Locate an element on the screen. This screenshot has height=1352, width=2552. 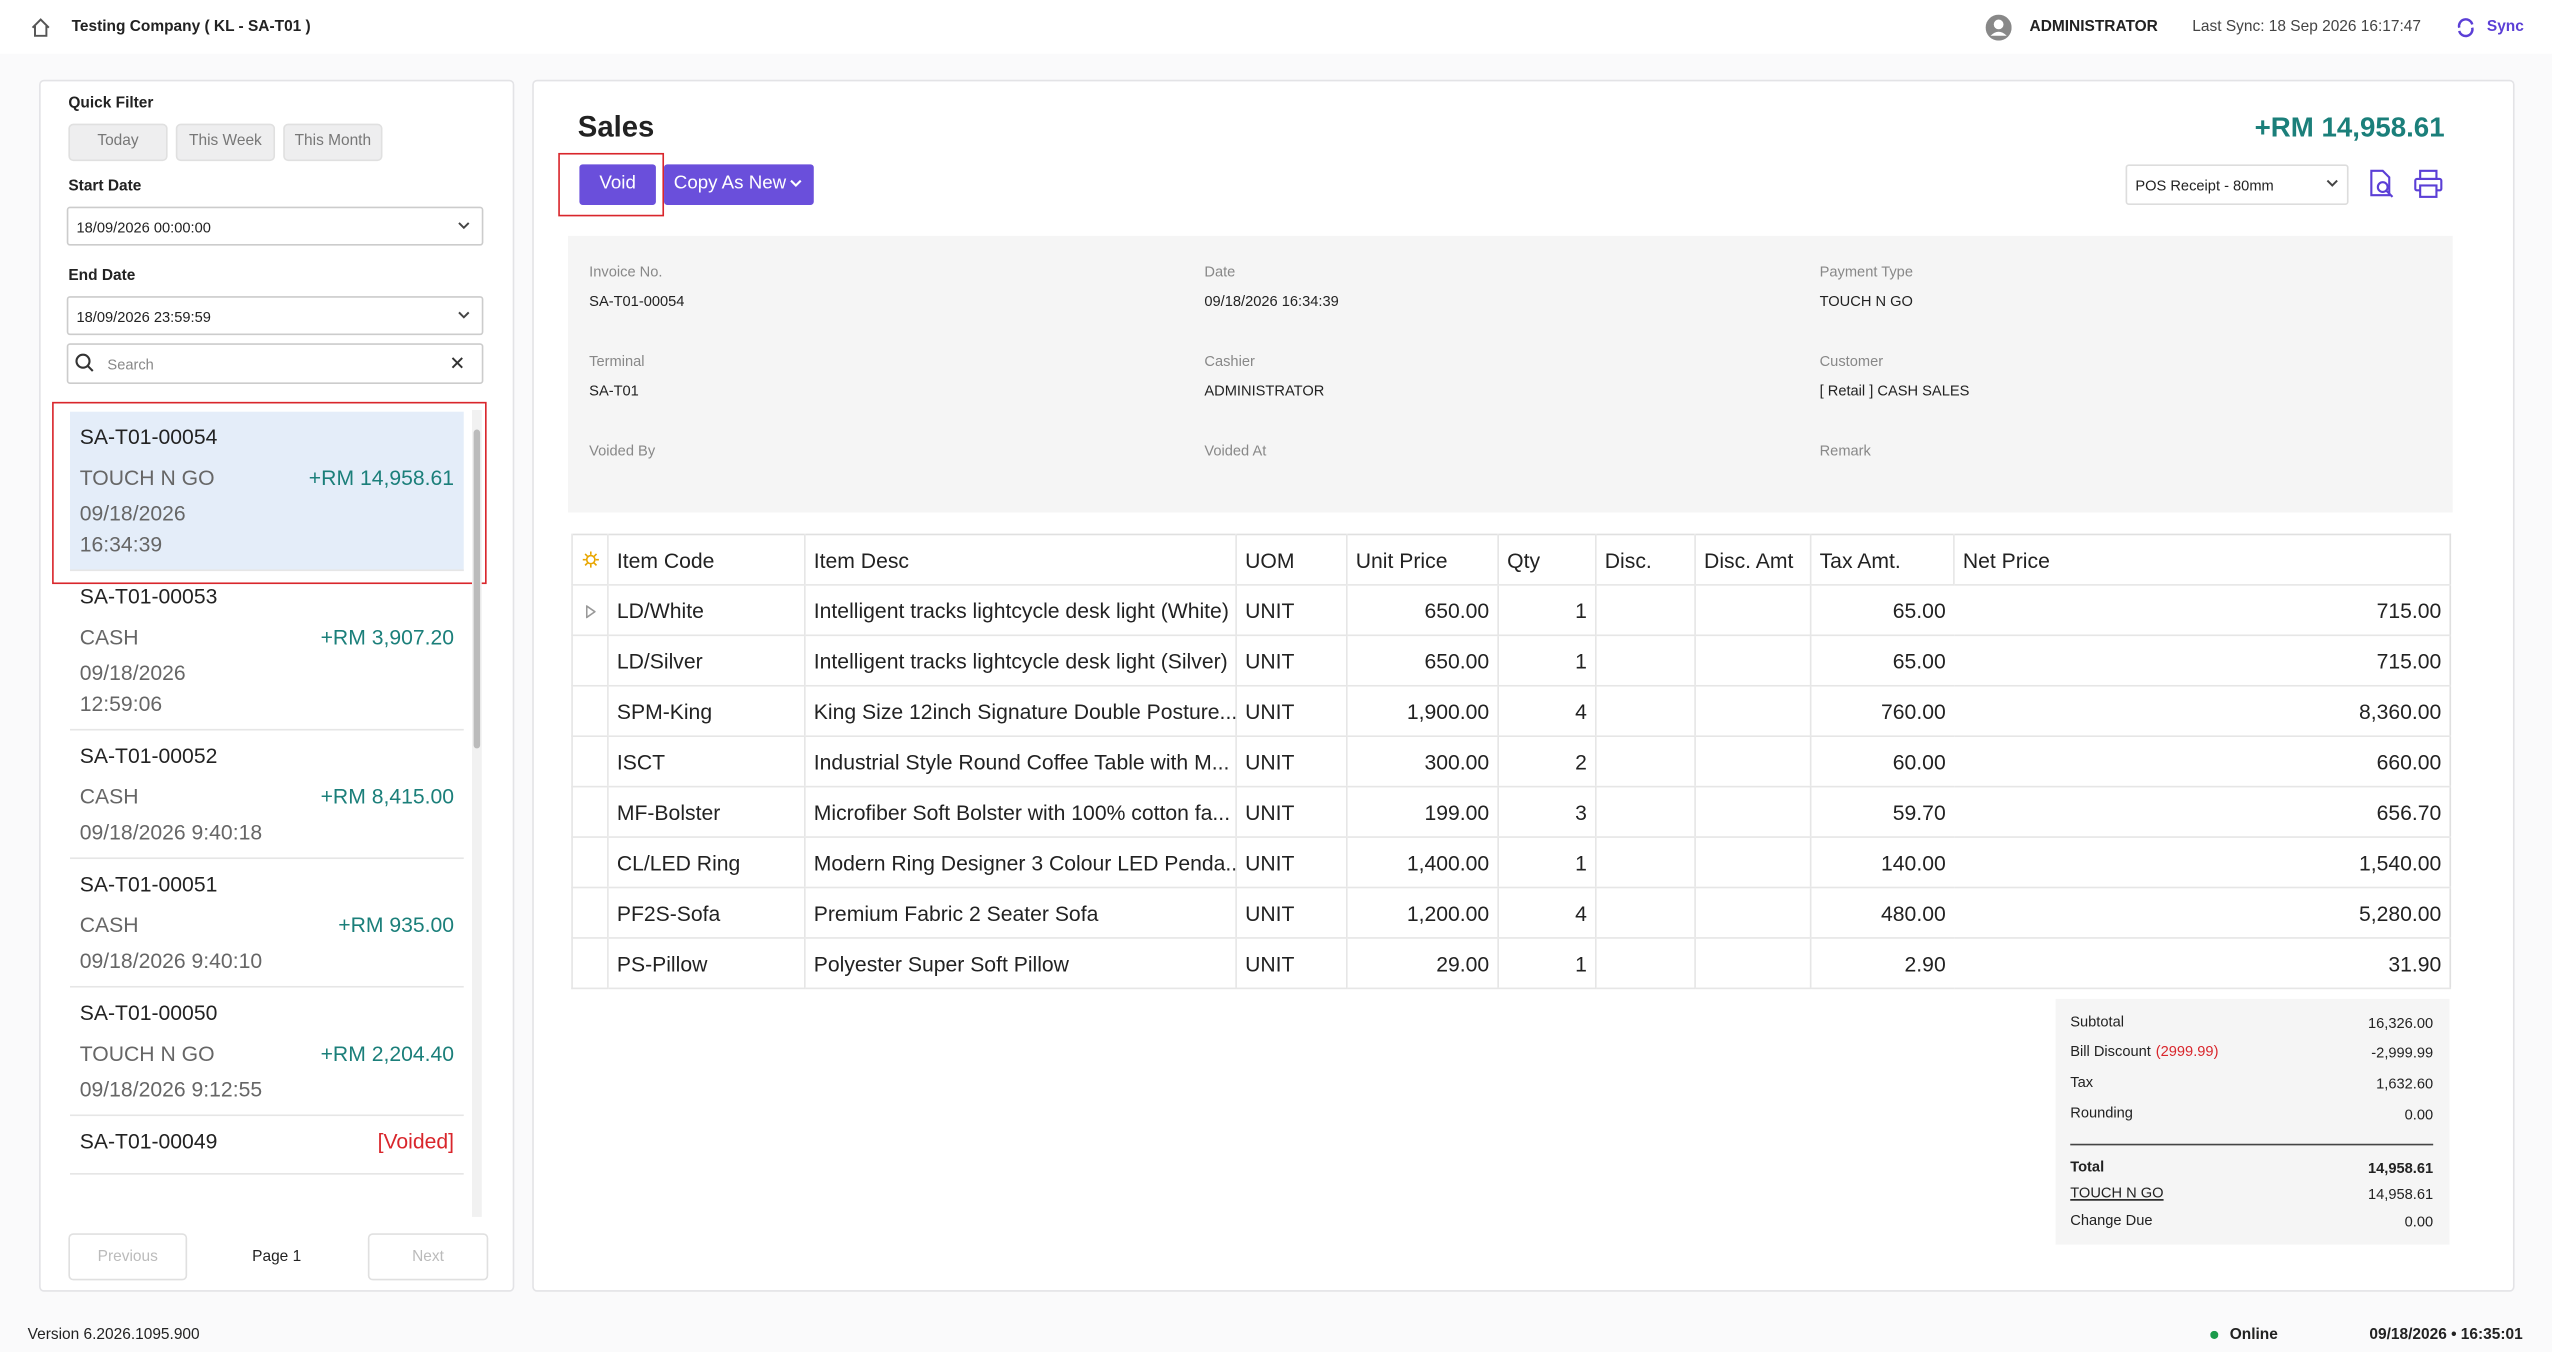
item-row: SA-T01-00052 is located at coordinates (267, 757).